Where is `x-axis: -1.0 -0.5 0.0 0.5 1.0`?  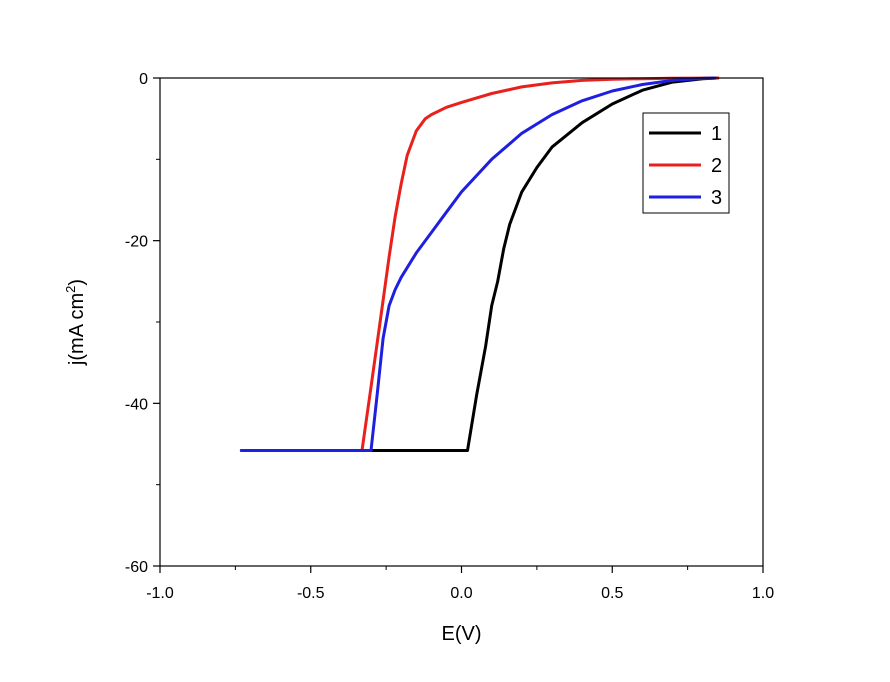
x-axis: -1.0 -0.5 0.0 0.5 1.0 is located at coordinates (460, 584).